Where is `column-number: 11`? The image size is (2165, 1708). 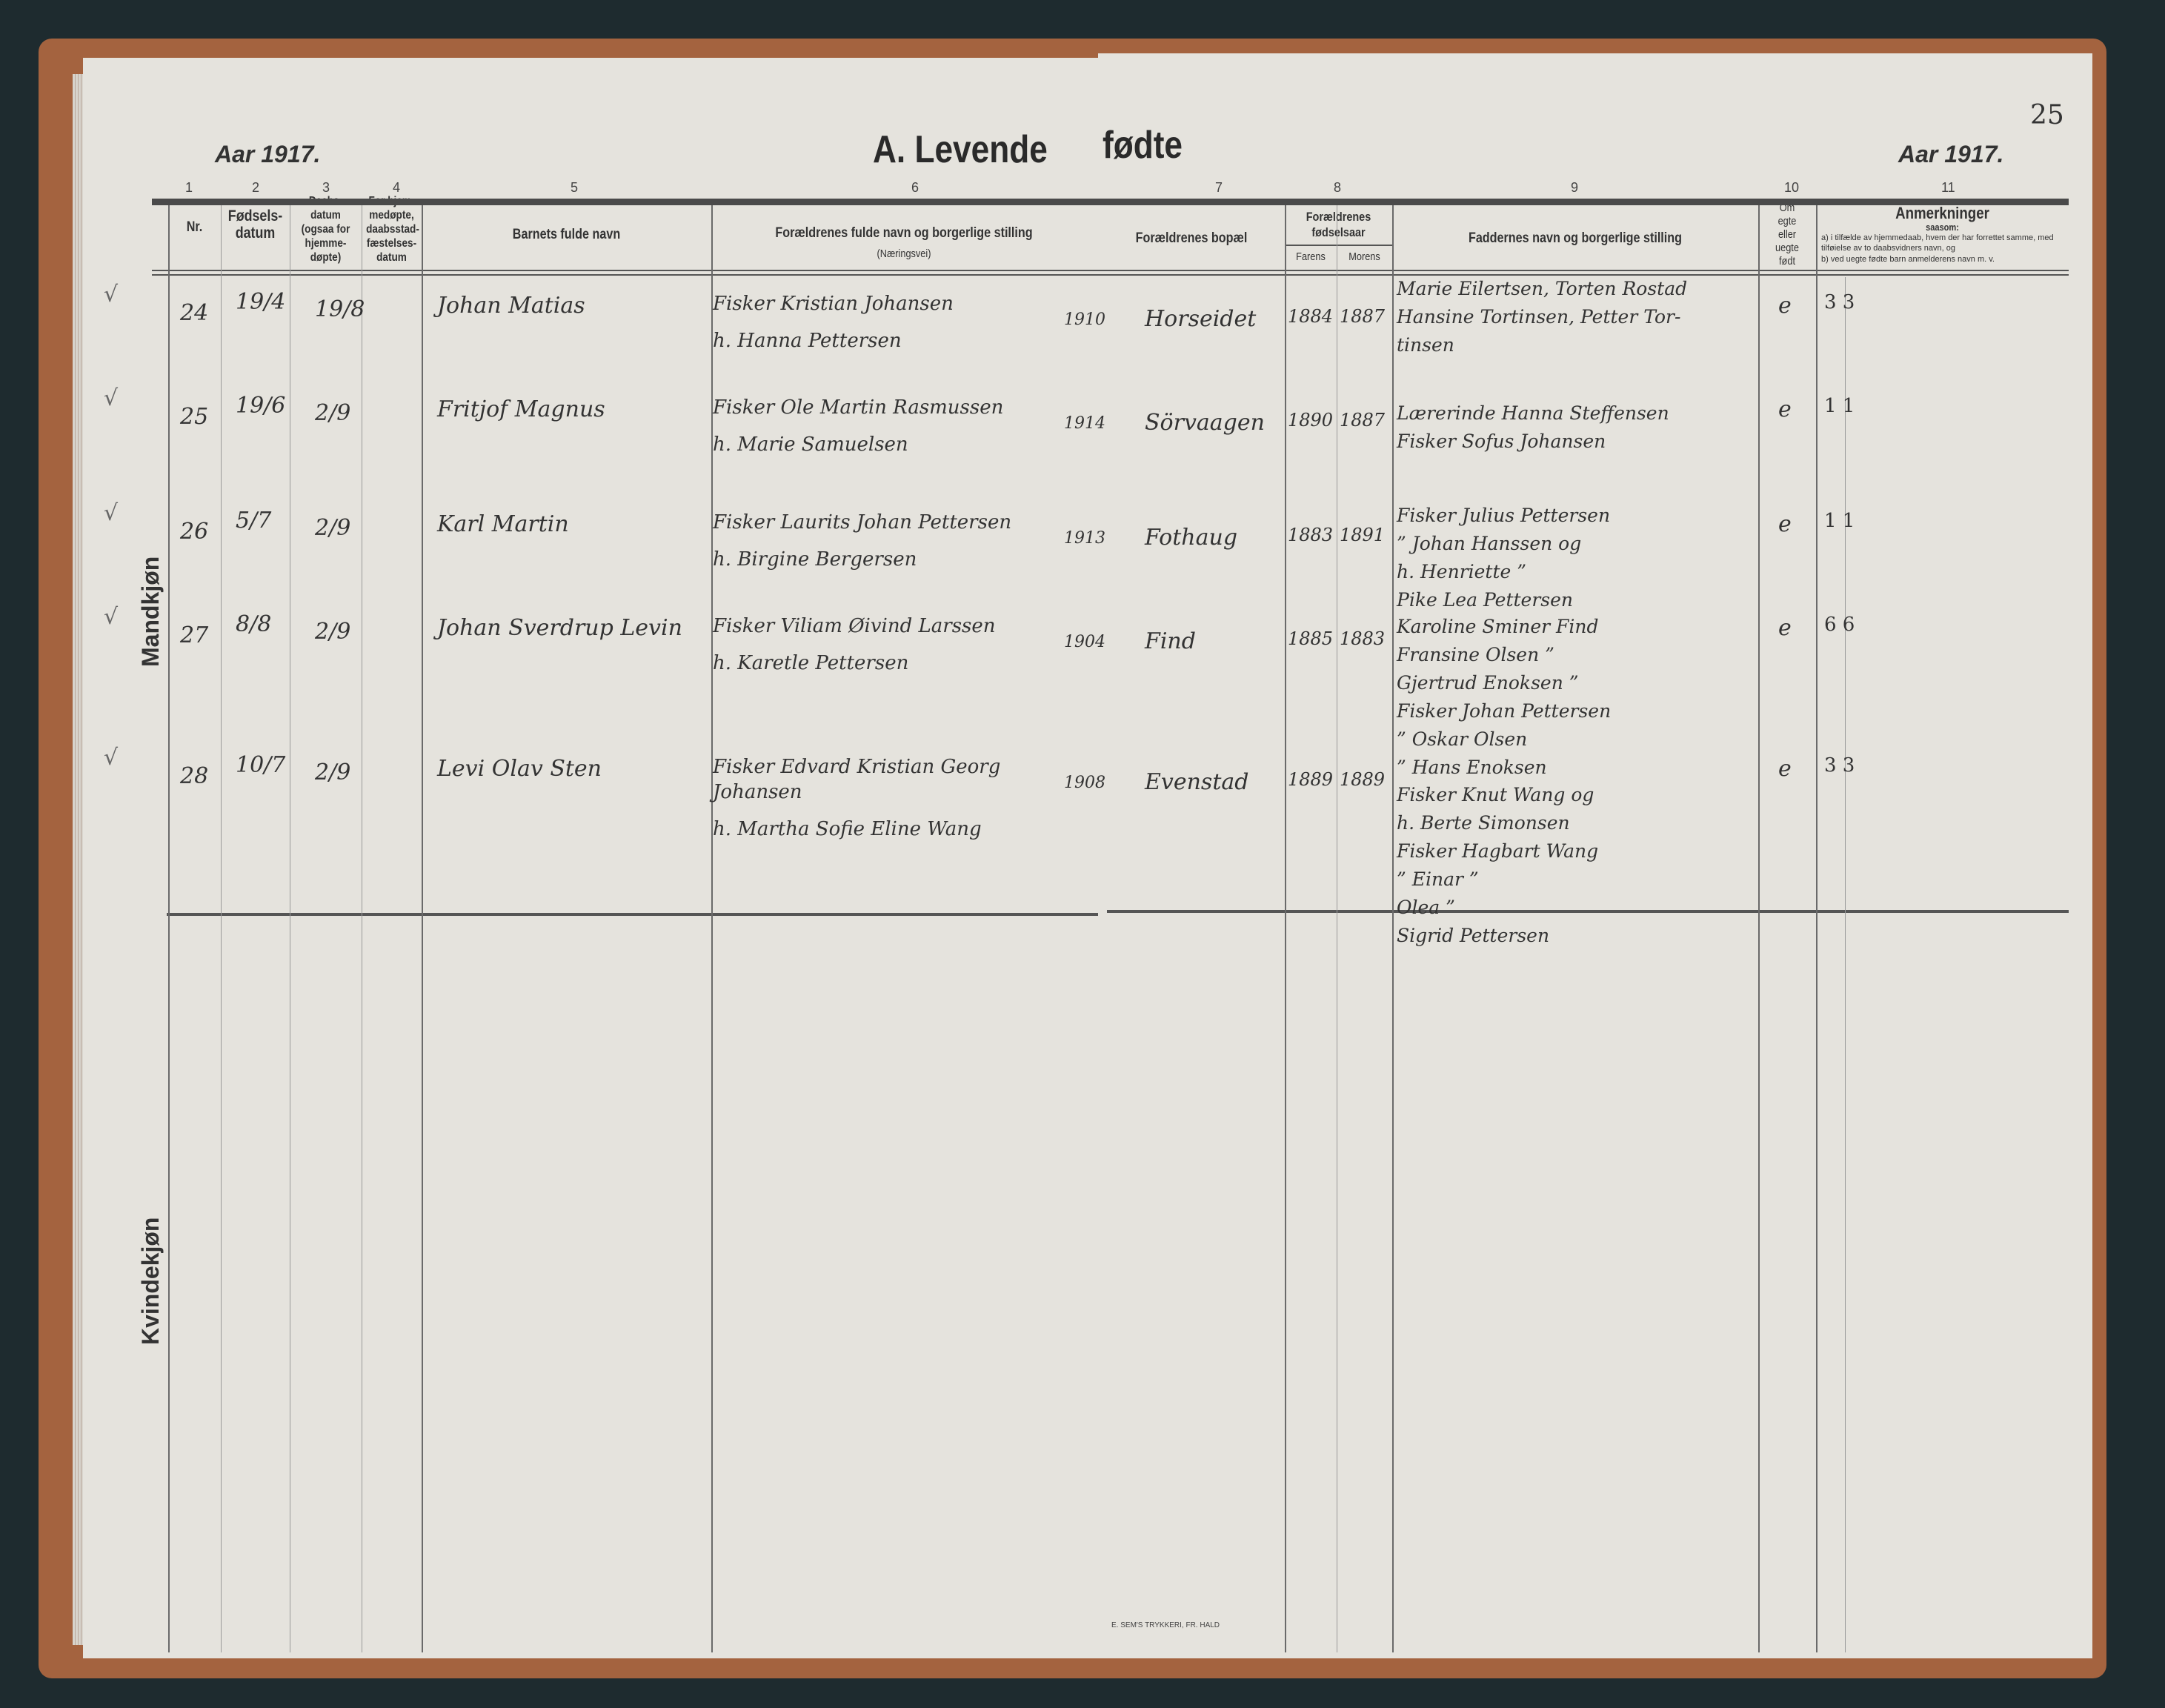 column-number: 11 is located at coordinates (1948, 188).